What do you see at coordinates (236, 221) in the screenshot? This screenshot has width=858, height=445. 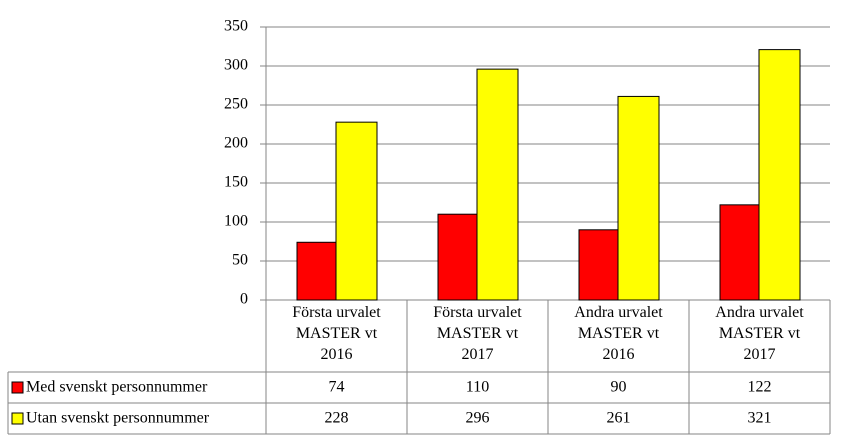 I see `y-tick-label: 100` at bounding box center [236, 221].